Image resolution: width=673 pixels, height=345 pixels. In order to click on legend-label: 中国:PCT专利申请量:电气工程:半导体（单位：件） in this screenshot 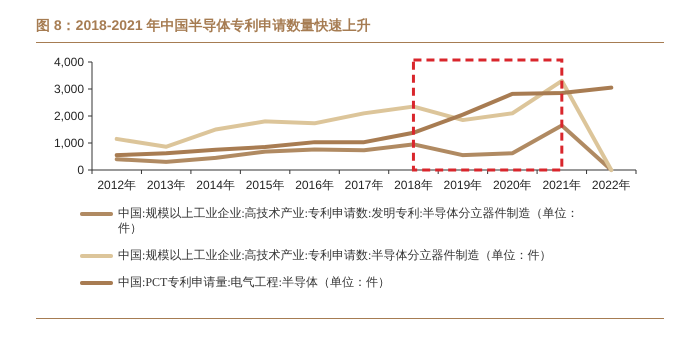, I will do `click(254, 282)`.